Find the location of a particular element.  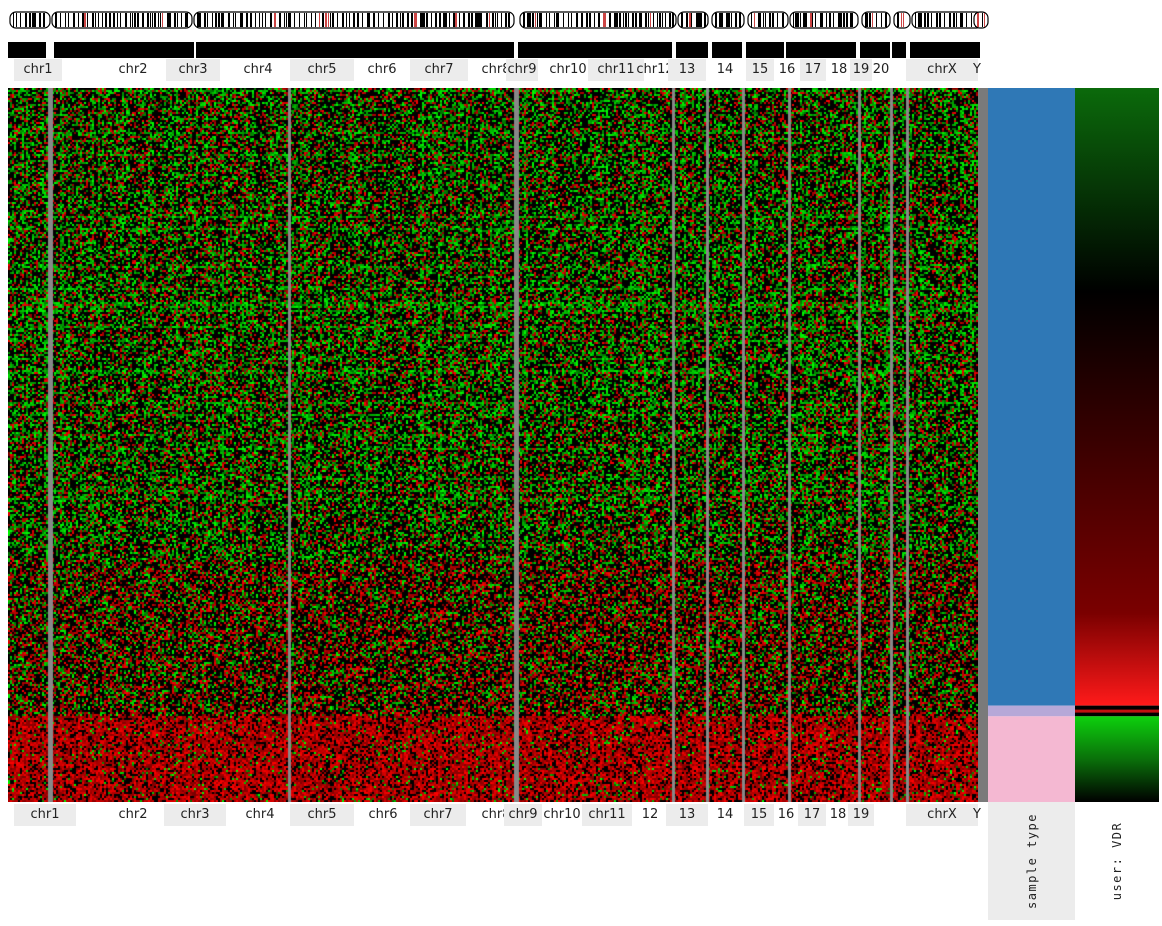

top-label-11: chr12 is located at coordinates (655, 69).